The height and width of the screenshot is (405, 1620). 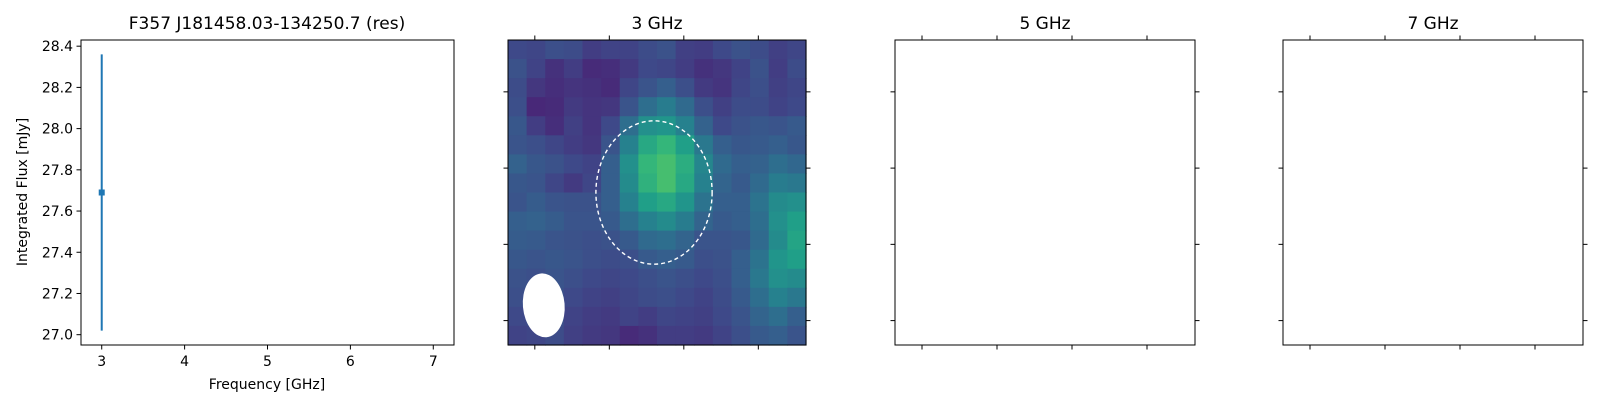 What do you see at coordinates (656, 24) in the screenshot?
I see `image-title-3ghz: 3 GHz` at bounding box center [656, 24].